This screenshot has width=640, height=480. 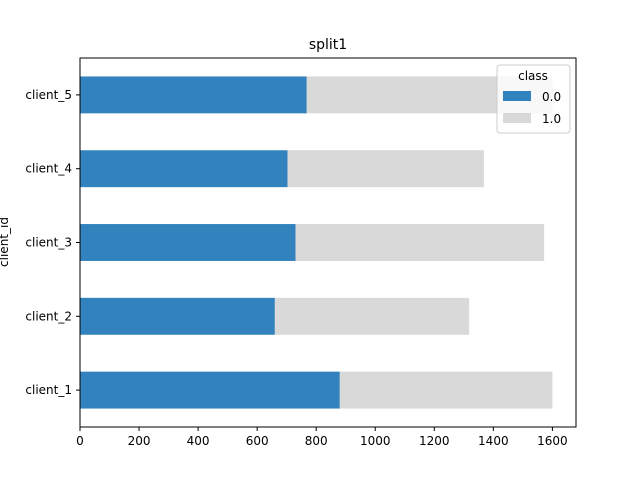 I want to click on y-axis-ticks: client_1 client_2 client_3 client_4 client_5, so click(x=52, y=242).